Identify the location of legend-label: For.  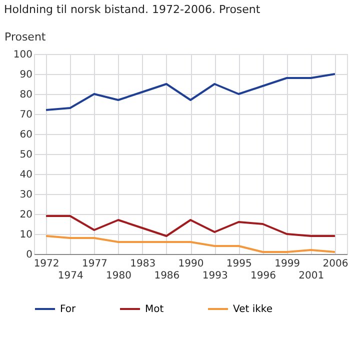
(68, 309).